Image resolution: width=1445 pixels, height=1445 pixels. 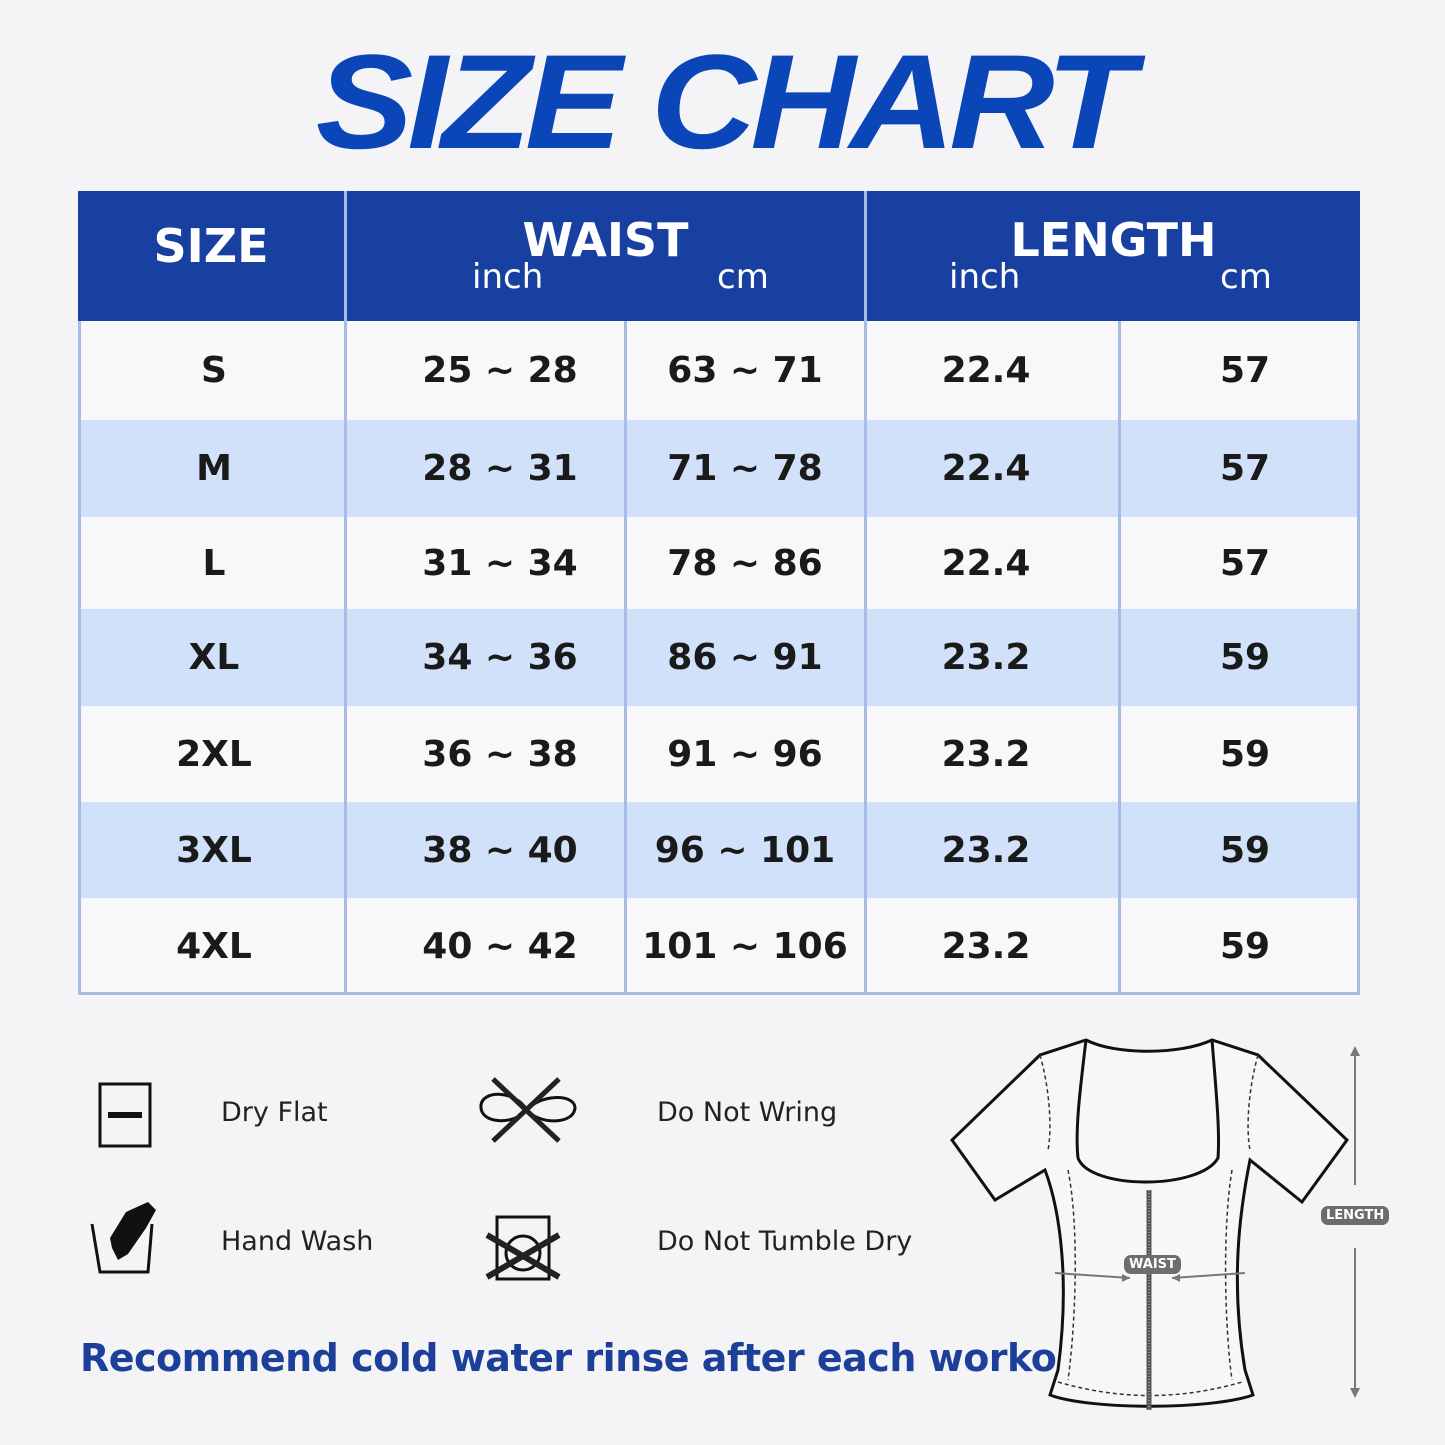 I want to click on cell-waist-inch: 34 ~ 36, so click(x=500, y=657).